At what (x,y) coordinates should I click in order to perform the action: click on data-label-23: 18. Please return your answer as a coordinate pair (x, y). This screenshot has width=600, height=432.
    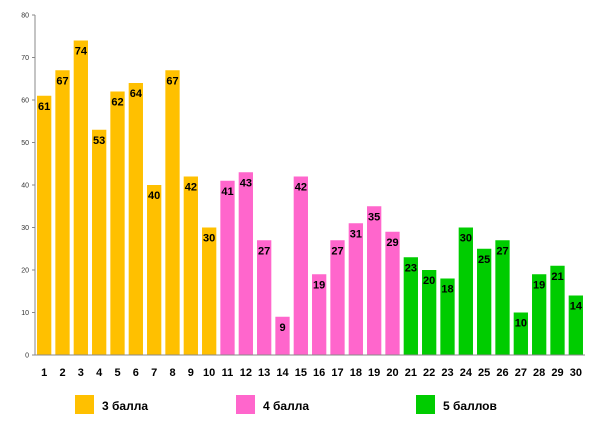
    Looking at the image, I should click on (447, 290).